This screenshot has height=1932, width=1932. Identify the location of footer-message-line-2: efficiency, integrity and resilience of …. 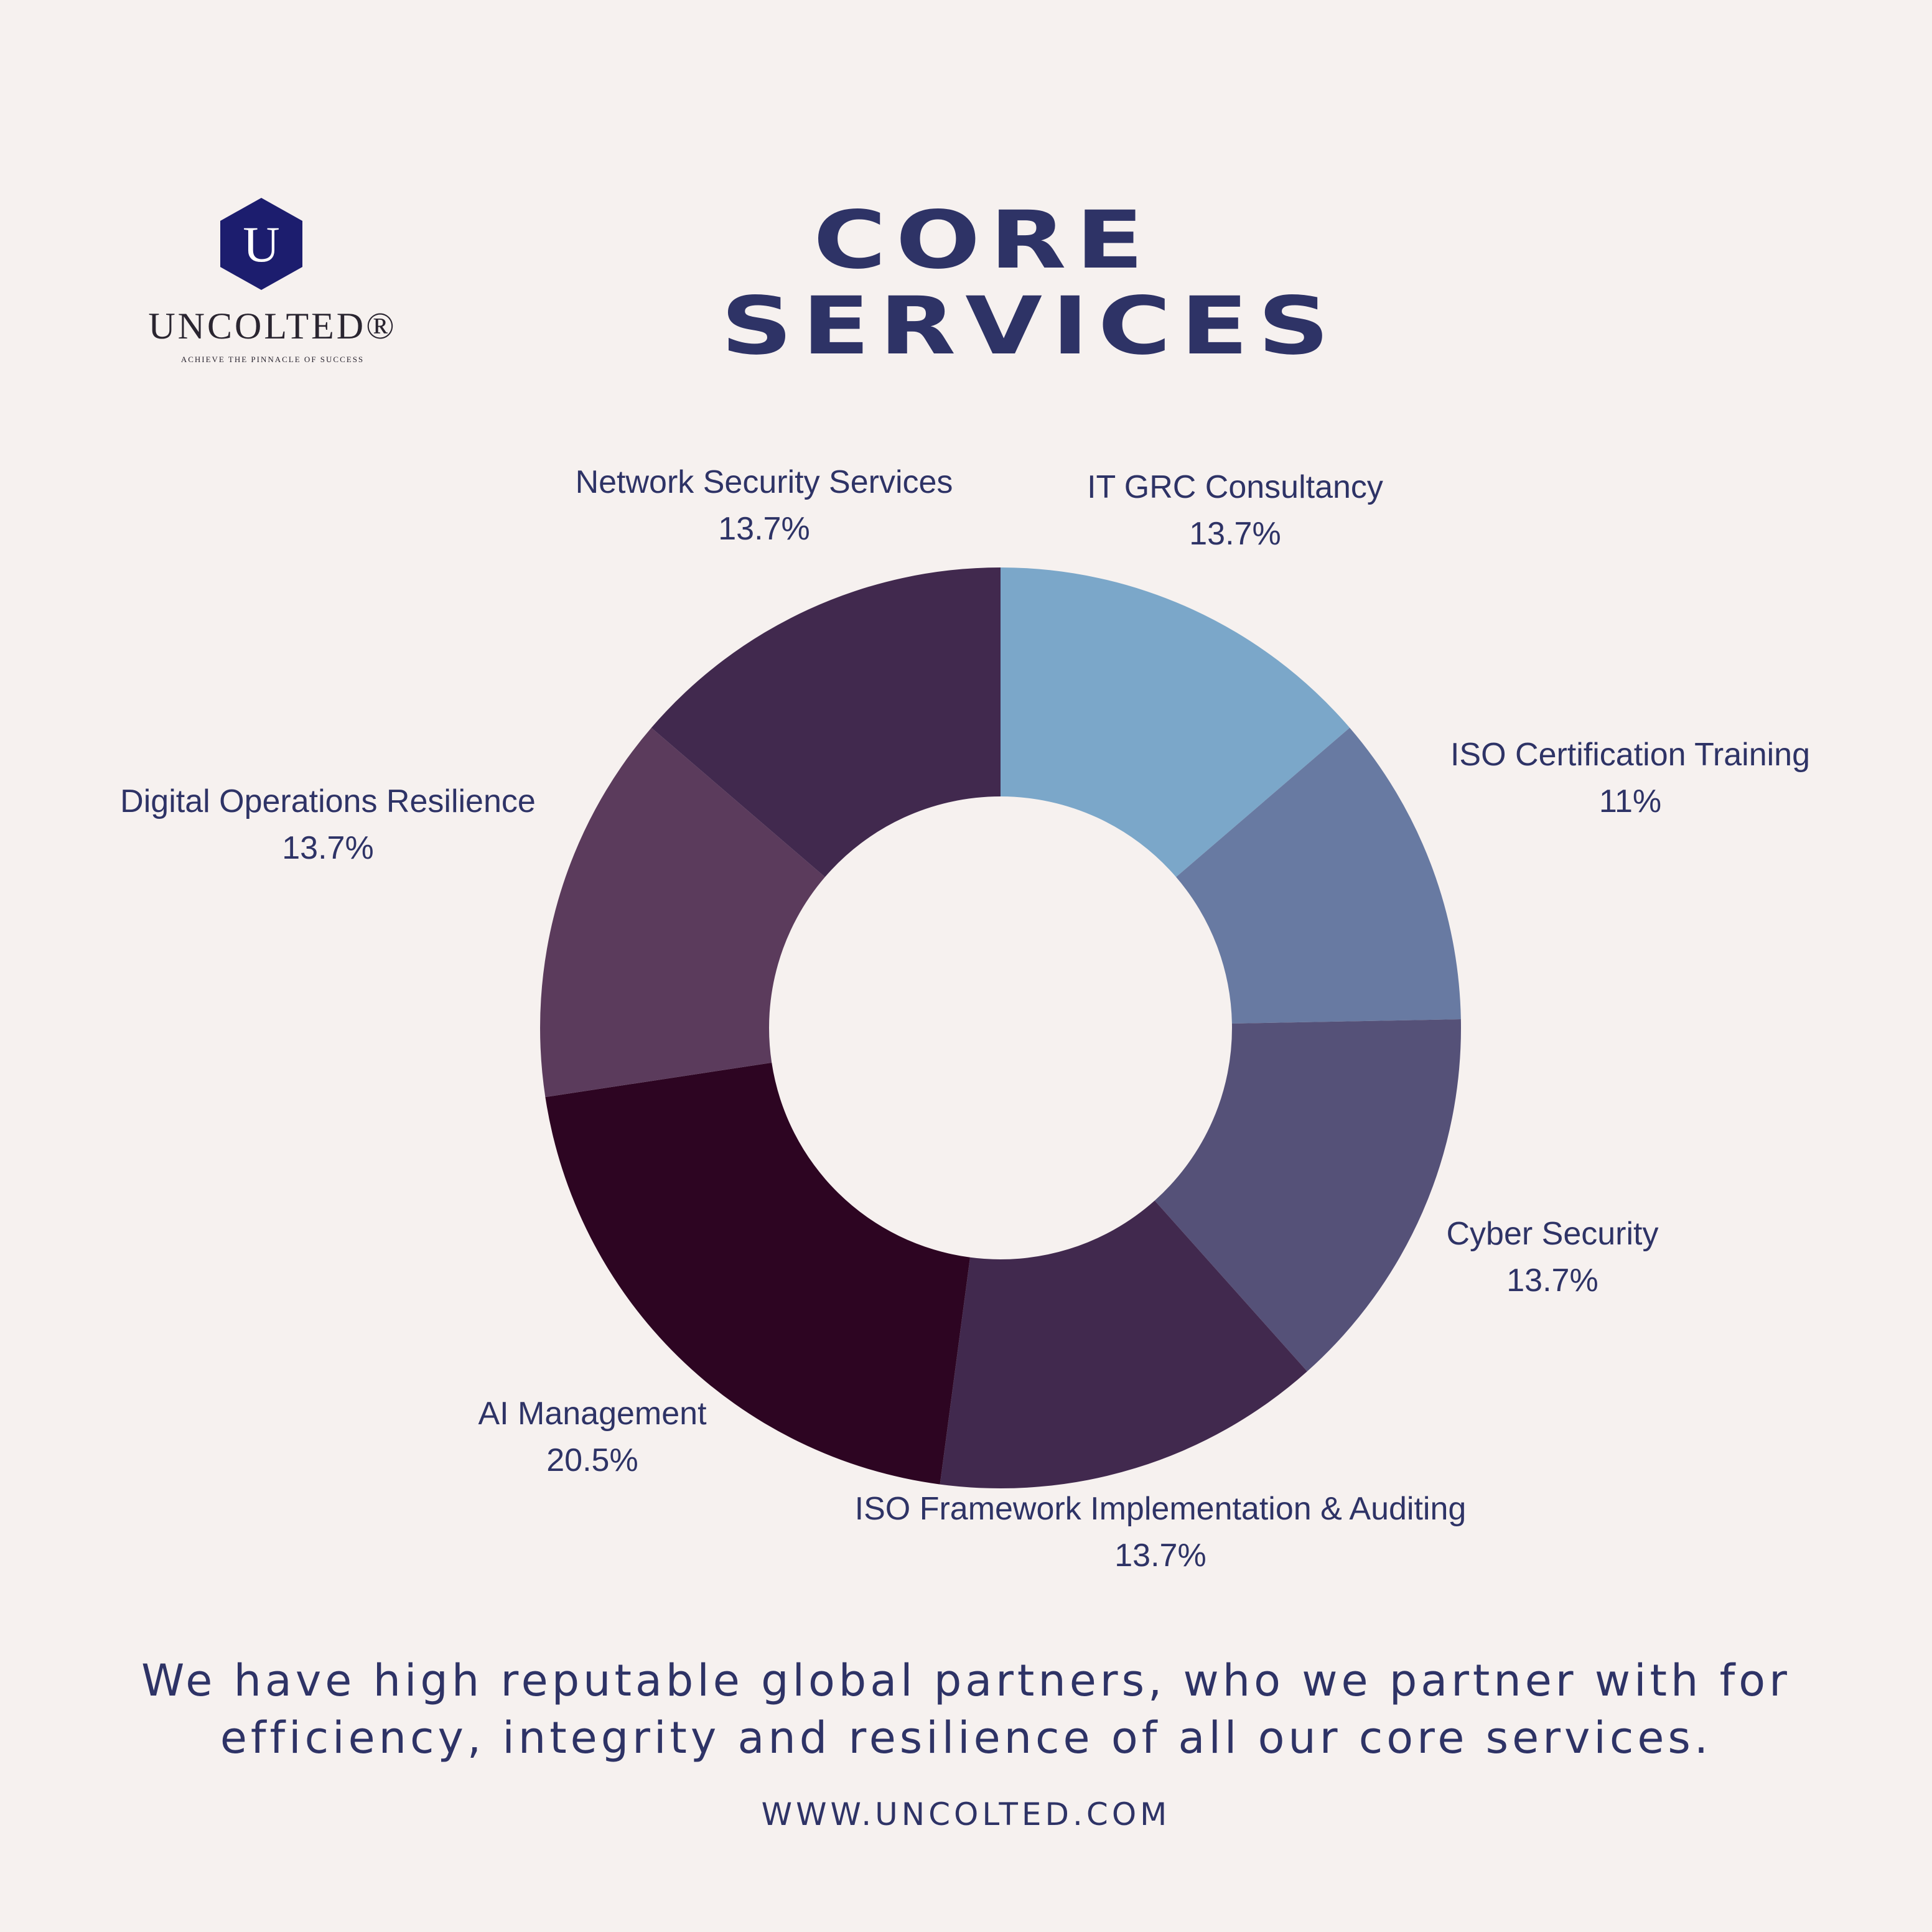
(966, 1737).